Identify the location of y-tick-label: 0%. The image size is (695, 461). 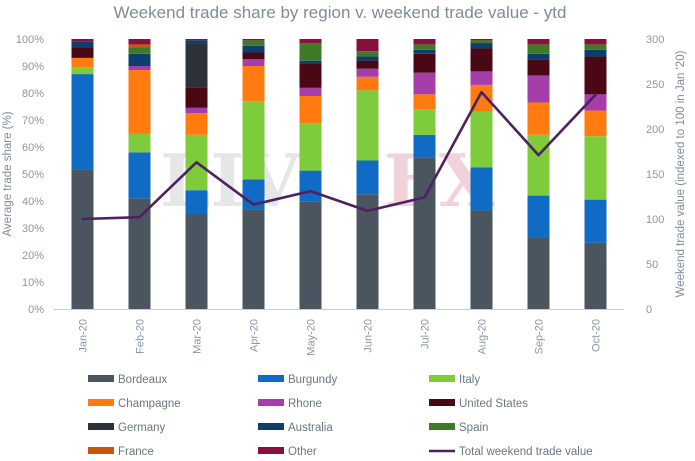
(36, 310).